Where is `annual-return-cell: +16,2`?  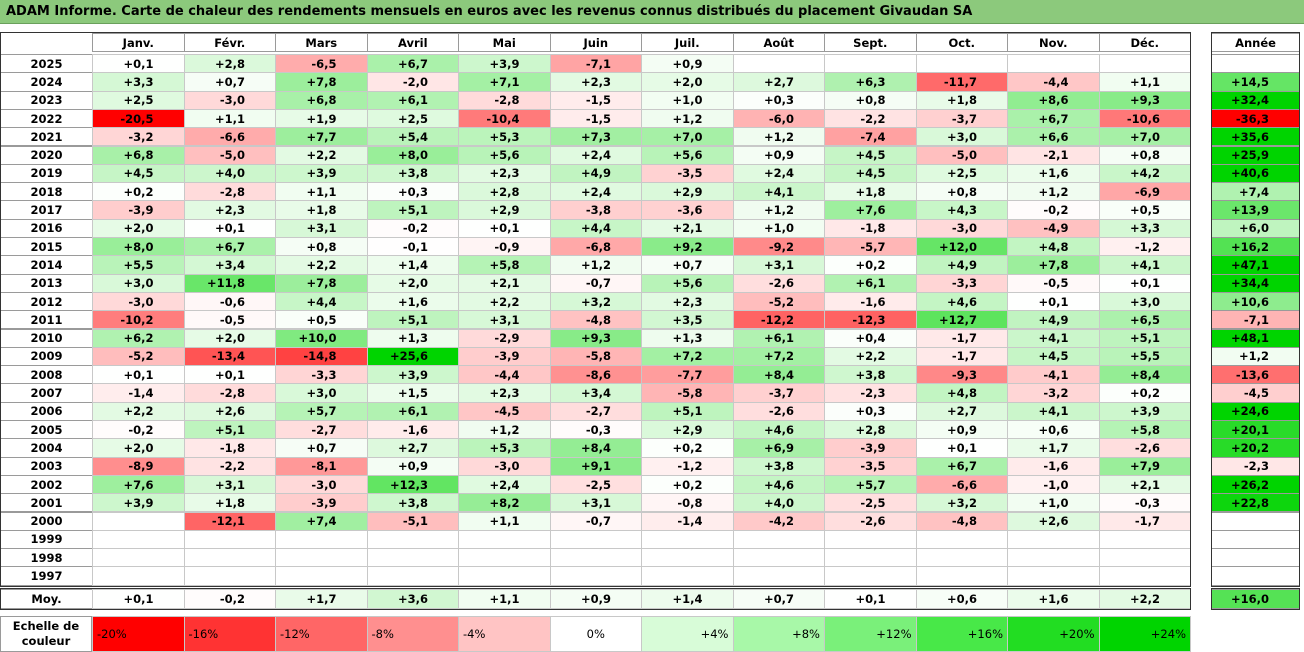
annual-return-cell: +16,2 is located at coordinates (1255, 247).